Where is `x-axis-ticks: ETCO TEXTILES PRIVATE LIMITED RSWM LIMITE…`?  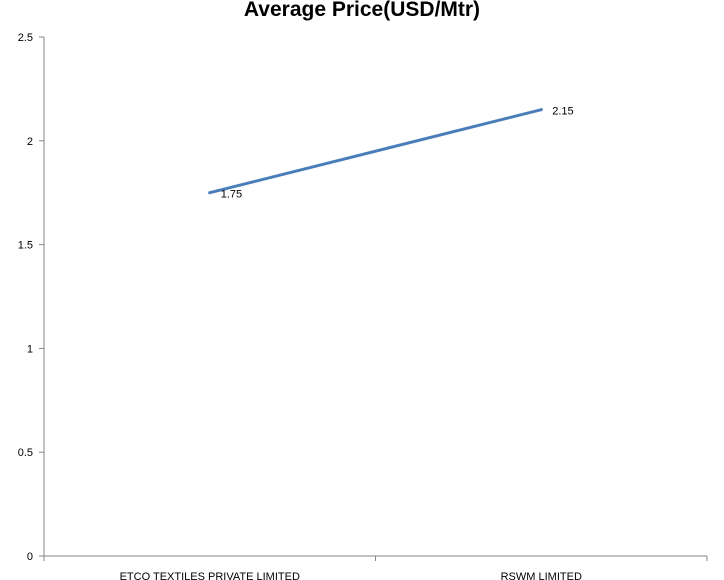 x-axis-ticks: ETCO TEXTILES PRIVATE LIMITED RSWM LIMITE… is located at coordinates (375, 568).